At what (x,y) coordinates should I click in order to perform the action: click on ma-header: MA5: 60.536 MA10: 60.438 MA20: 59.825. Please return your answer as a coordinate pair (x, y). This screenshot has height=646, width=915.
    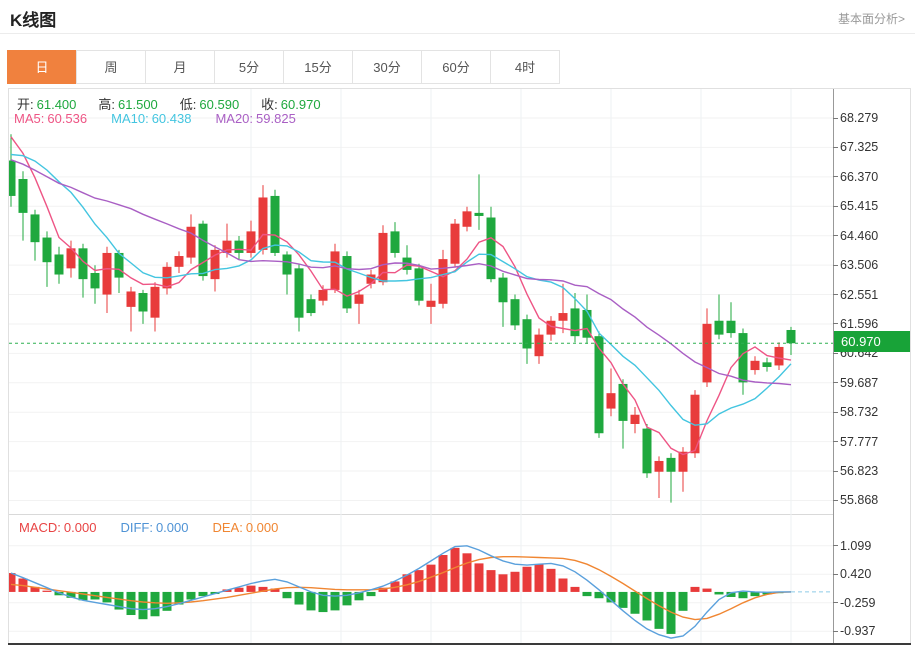
    Looking at the image, I should click on (155, 118).